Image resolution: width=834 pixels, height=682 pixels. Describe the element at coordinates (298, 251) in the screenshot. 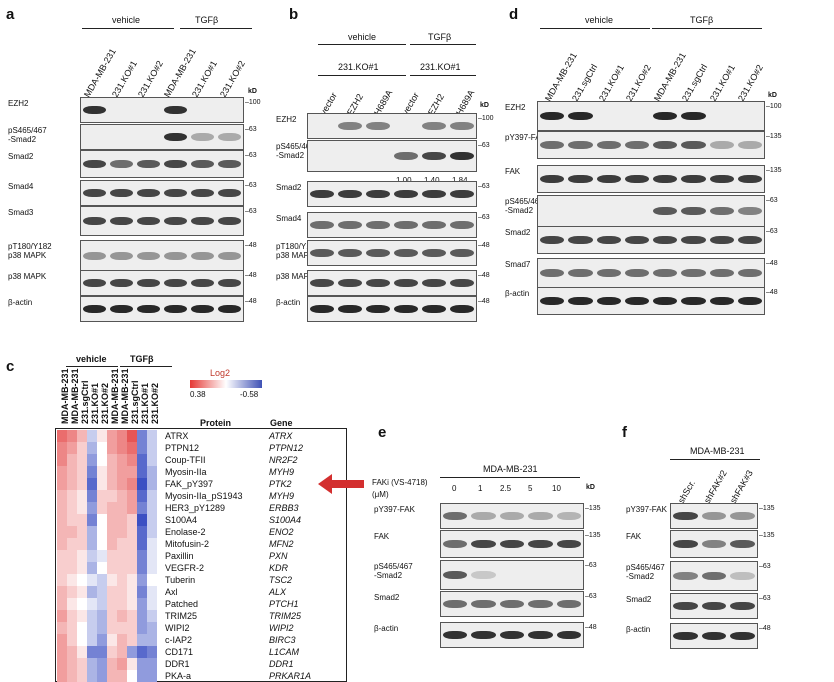

I see `panel-b-row-label: pT180/Y182 p38 MAPK` at that location.